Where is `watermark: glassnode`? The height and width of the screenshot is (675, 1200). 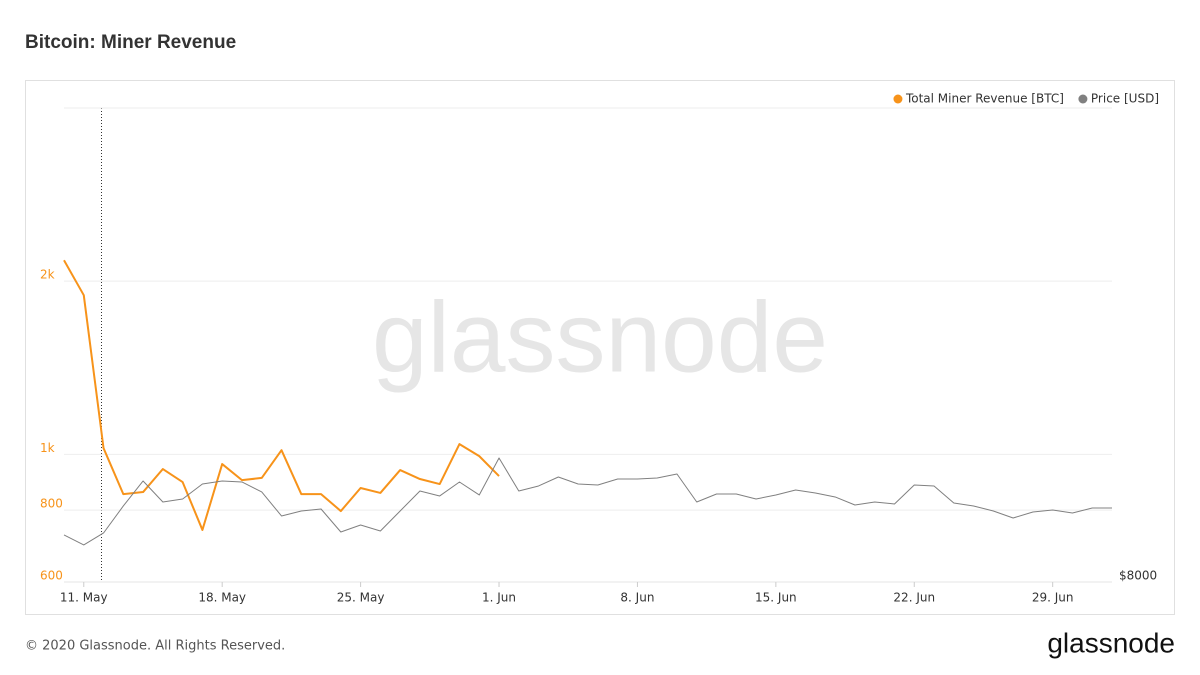
watermark: glassnode is located at coordinates (600, 337).